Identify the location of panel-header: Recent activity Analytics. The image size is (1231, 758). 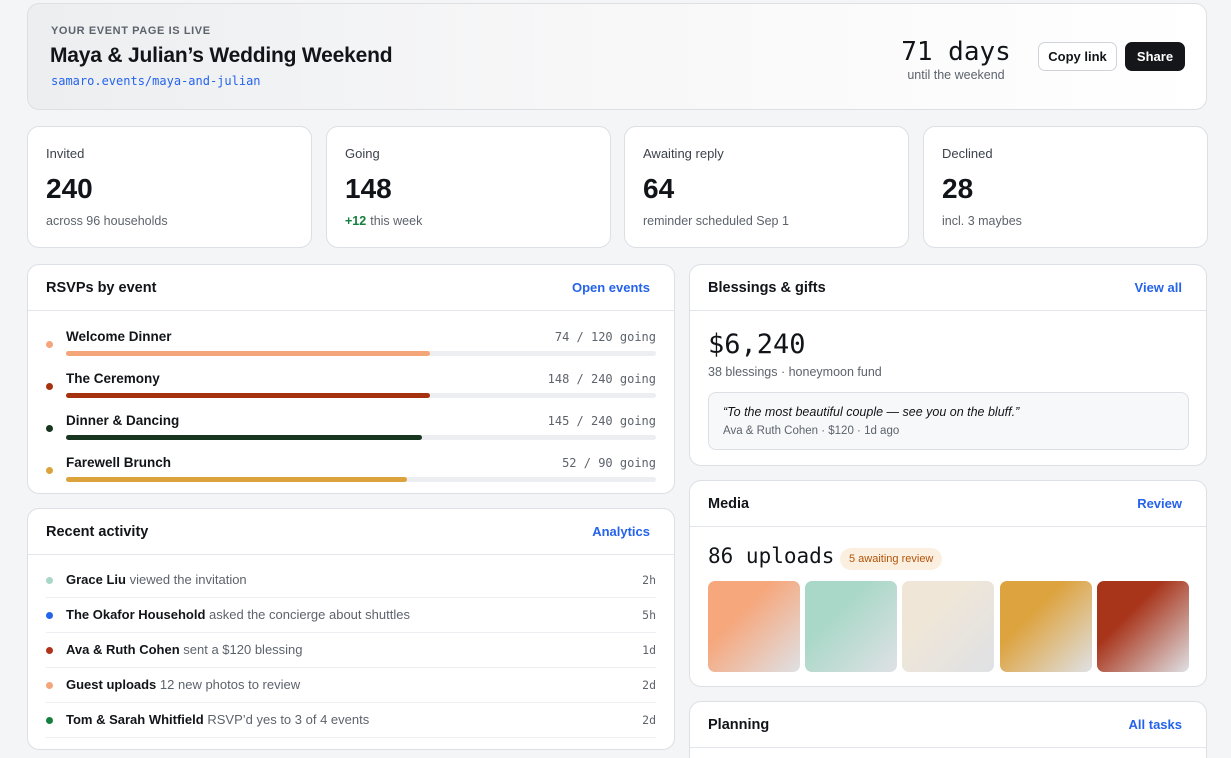
(351, 532).